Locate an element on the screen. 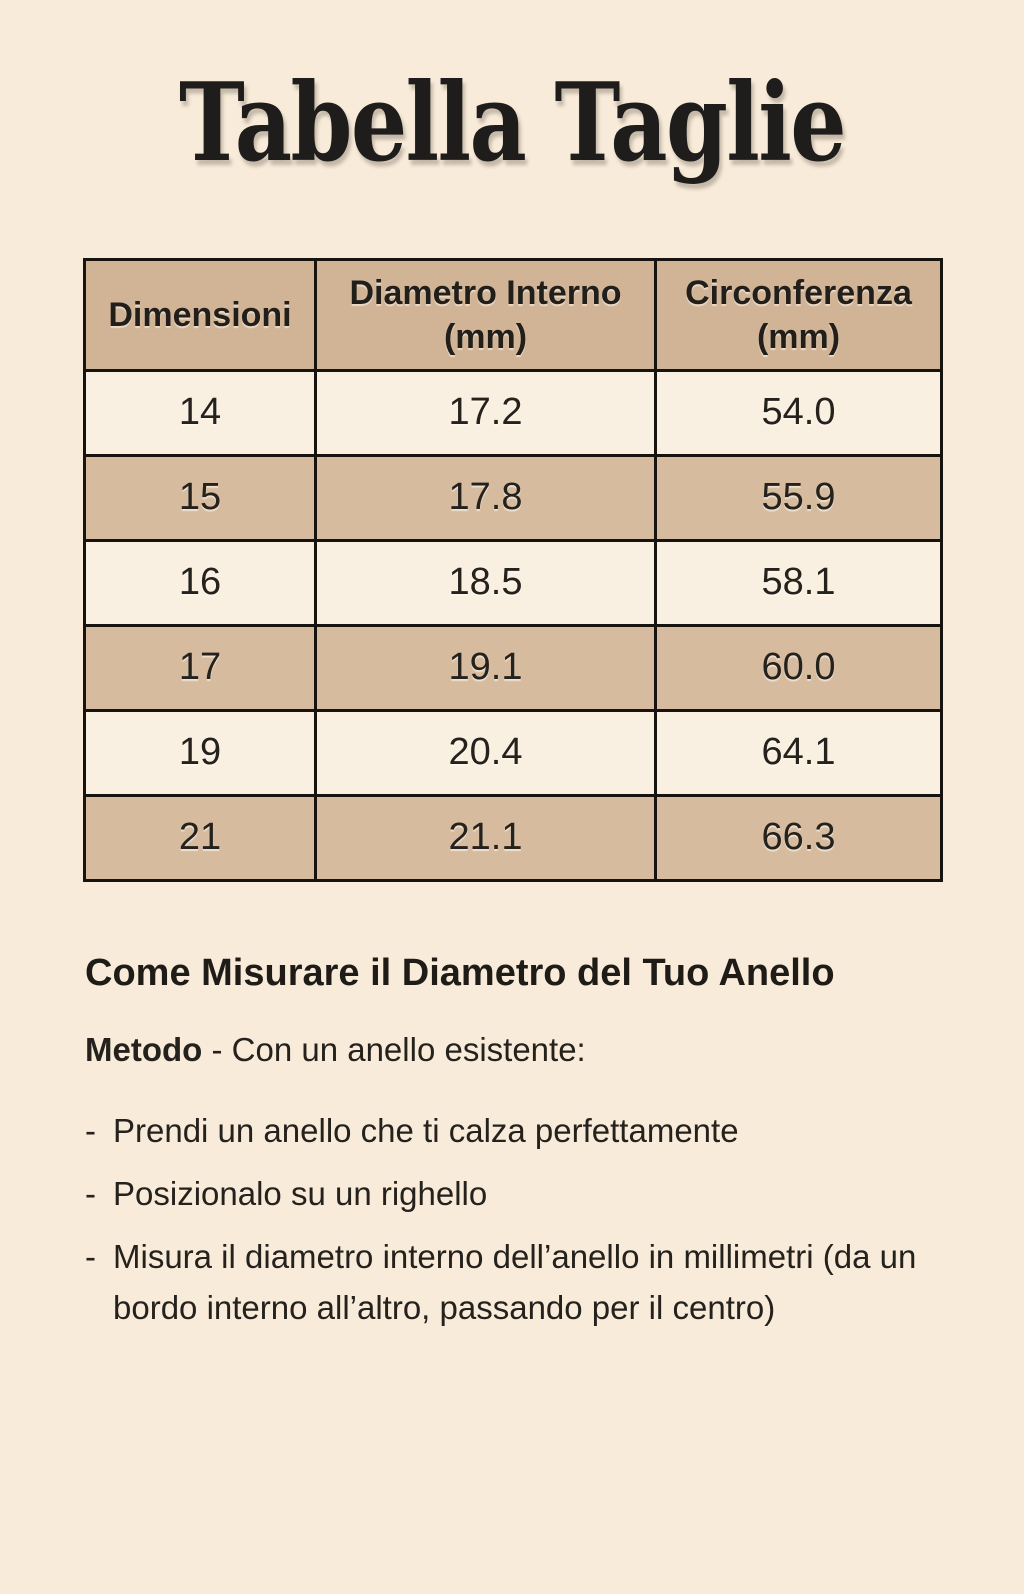  col-header-circonferenza-unit: (mm) is located at coordinates (798, 336).